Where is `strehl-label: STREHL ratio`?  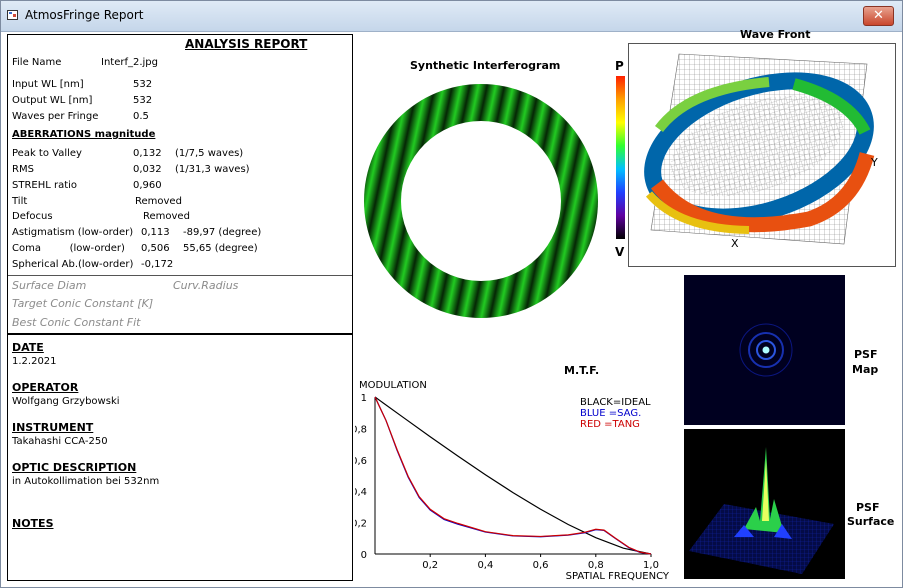
strehl-label: STREHL ratio is located at coordinates (45, 185).